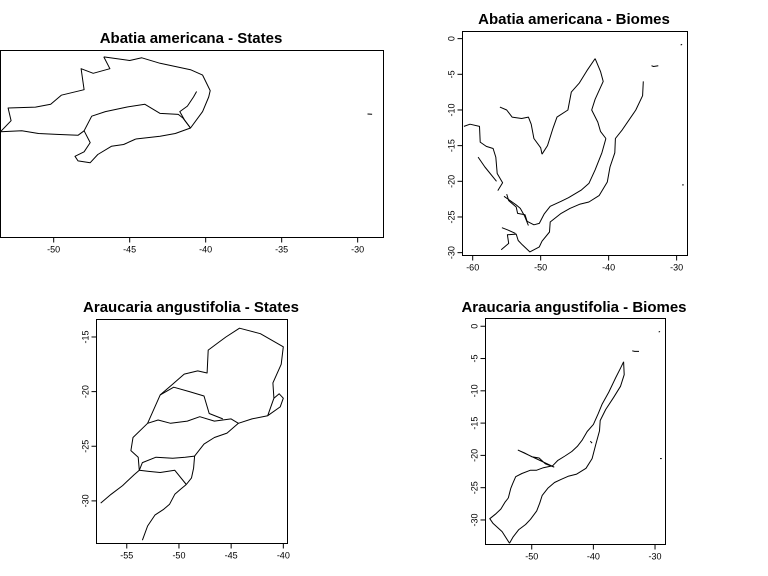 The height and width of the screenshot is (576, 768). What do you see at coordinates (86, 391) in the screenshot?
I see `y-tick-label-araucaria-states-m20: -20` at bounding box center [86, 391].